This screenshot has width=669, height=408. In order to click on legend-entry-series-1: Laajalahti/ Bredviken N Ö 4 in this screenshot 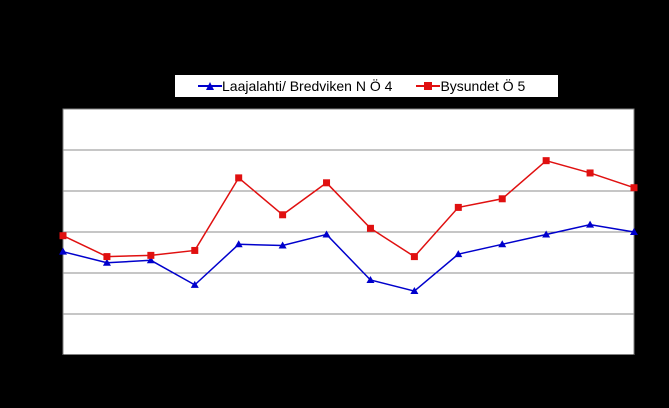, I will do `click(295, 86)`.